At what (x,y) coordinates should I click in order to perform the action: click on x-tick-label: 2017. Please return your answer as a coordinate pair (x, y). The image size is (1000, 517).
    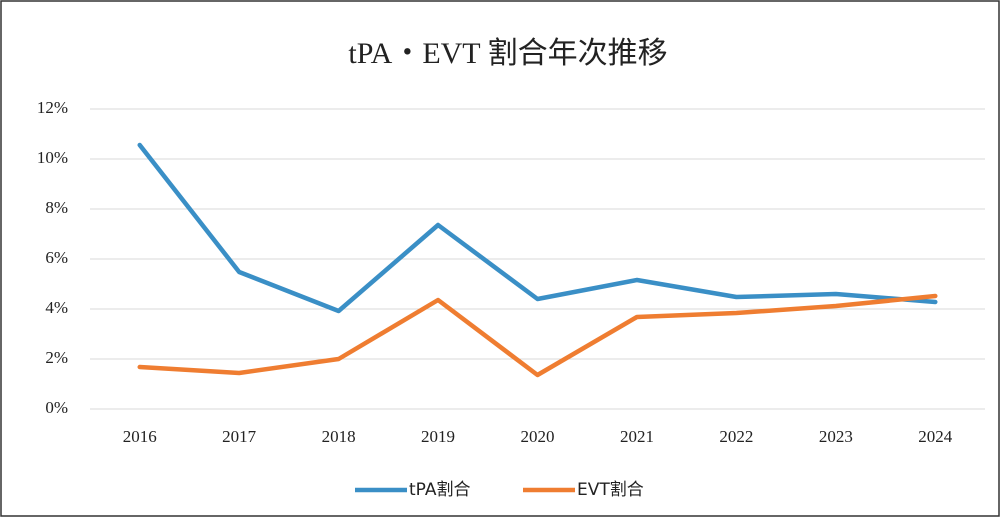
    Looking at the image, I should click on (239, 436).